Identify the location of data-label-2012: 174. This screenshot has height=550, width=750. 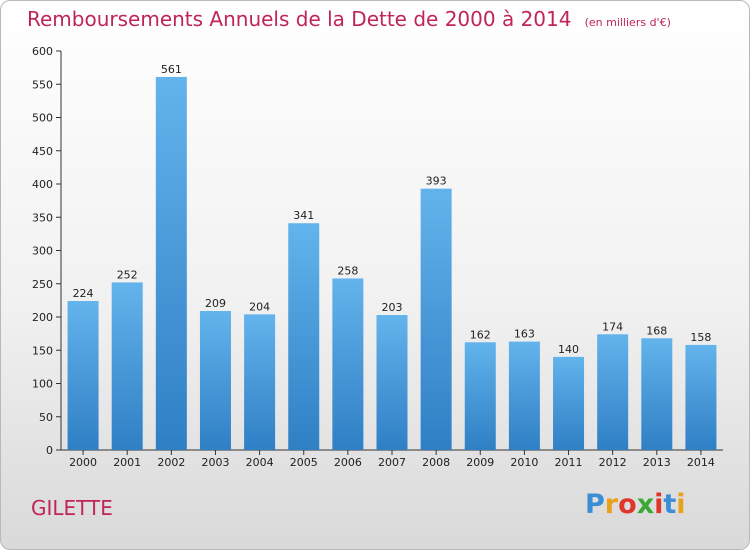
(612, 326).